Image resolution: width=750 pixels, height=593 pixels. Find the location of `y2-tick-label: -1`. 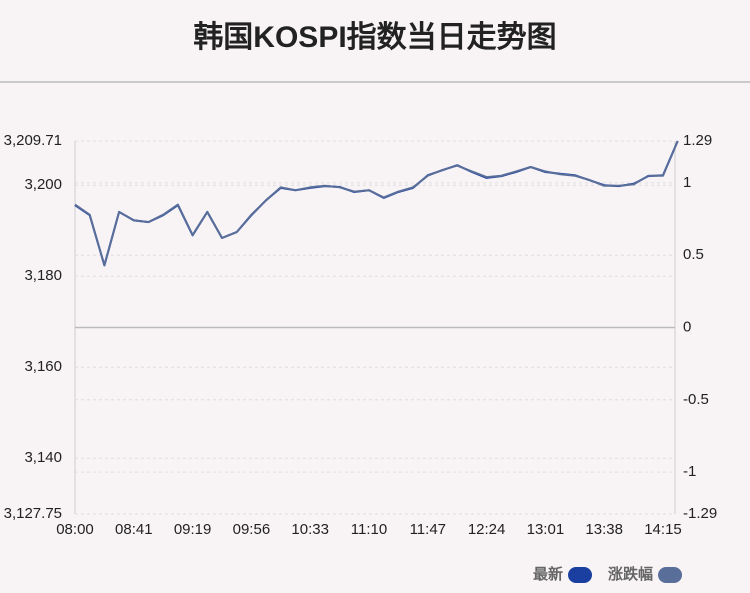

y2-tick-label: -1 is located at coordinates (689, 471).